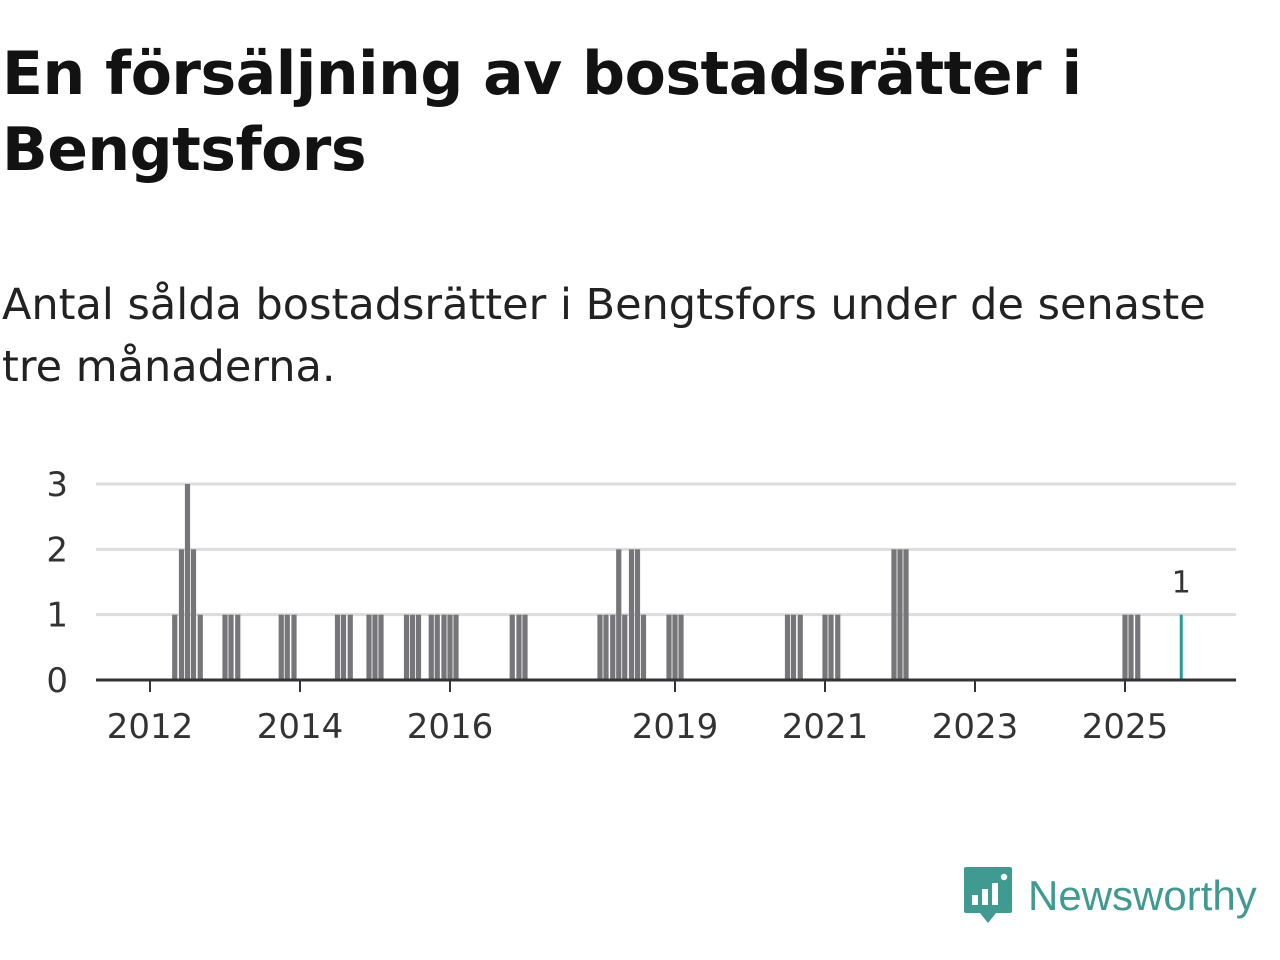 The image size is (1280, 960). I want to click on x-tick-label: 2025, so click(1125, 727).